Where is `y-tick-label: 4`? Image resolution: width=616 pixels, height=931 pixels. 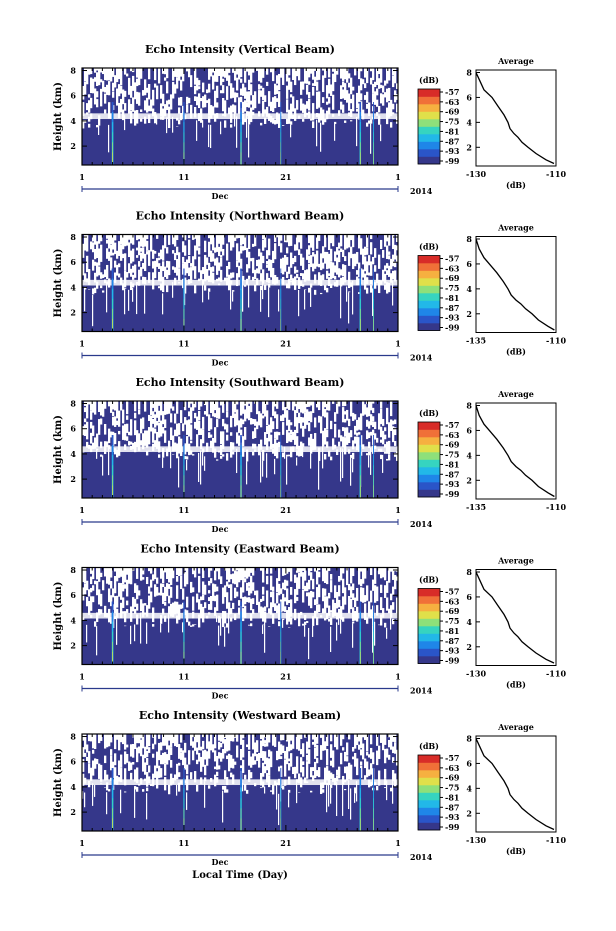 y-tick-label: 4 is located at coordinates (73, 454).